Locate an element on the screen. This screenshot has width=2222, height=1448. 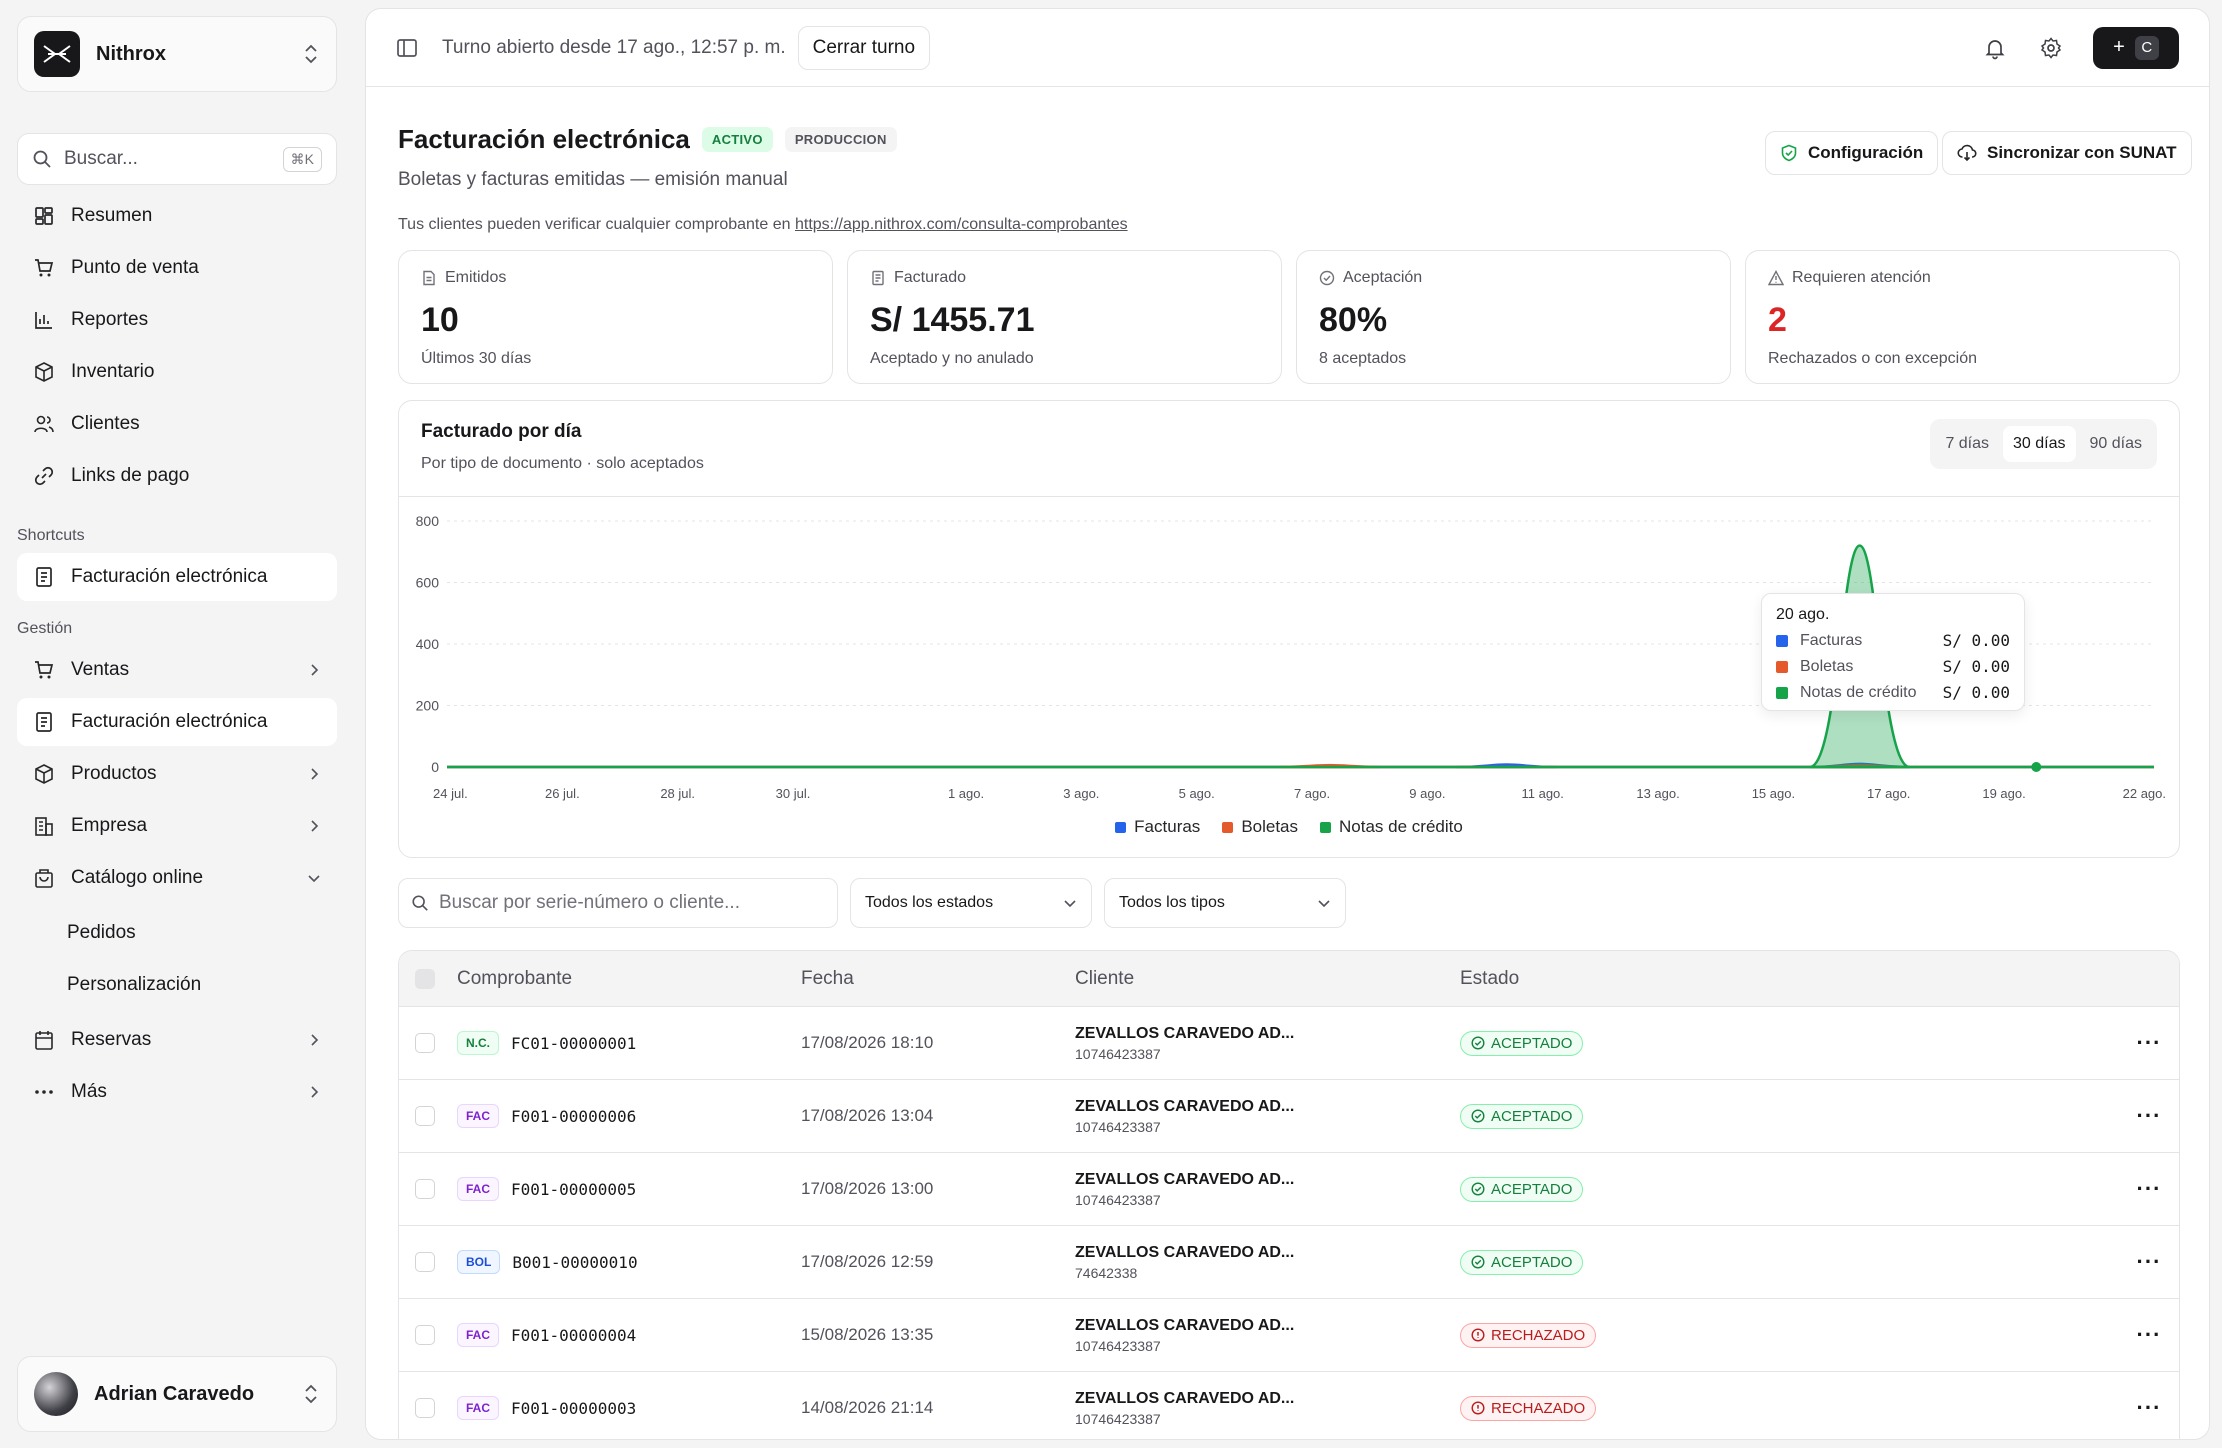
close-shift-button: Cerrar turno is located at coordinates (864, 47).